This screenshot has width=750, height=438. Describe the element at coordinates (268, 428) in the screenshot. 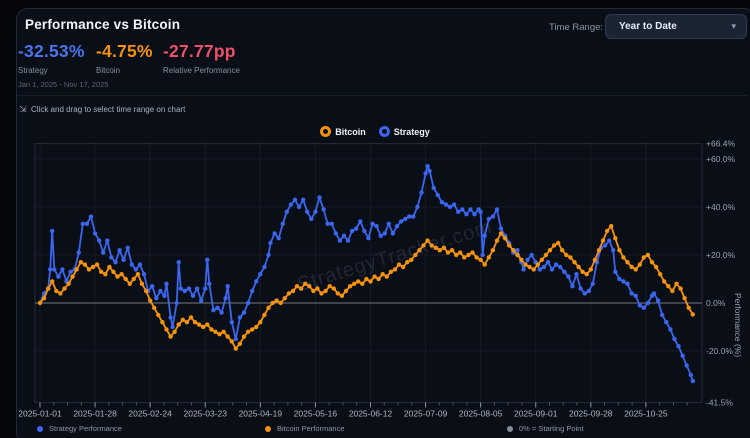

I see `legend-dot-icon` at that location.